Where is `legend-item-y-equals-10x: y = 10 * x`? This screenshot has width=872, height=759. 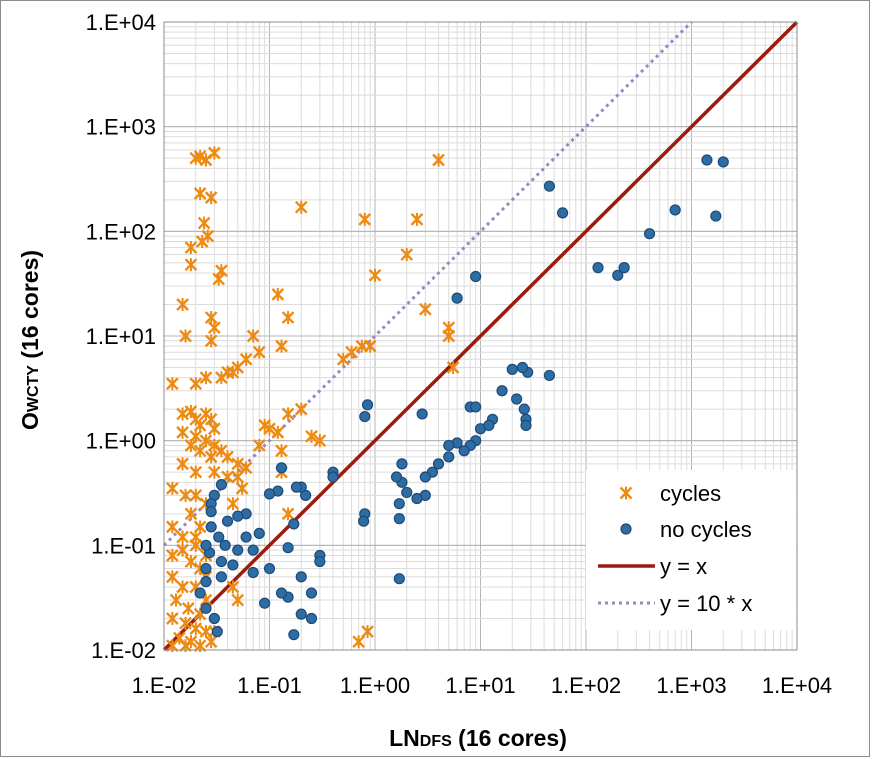 legend-item-y-equals-10x: y = 10 * x is located at coordinates (675, 603).